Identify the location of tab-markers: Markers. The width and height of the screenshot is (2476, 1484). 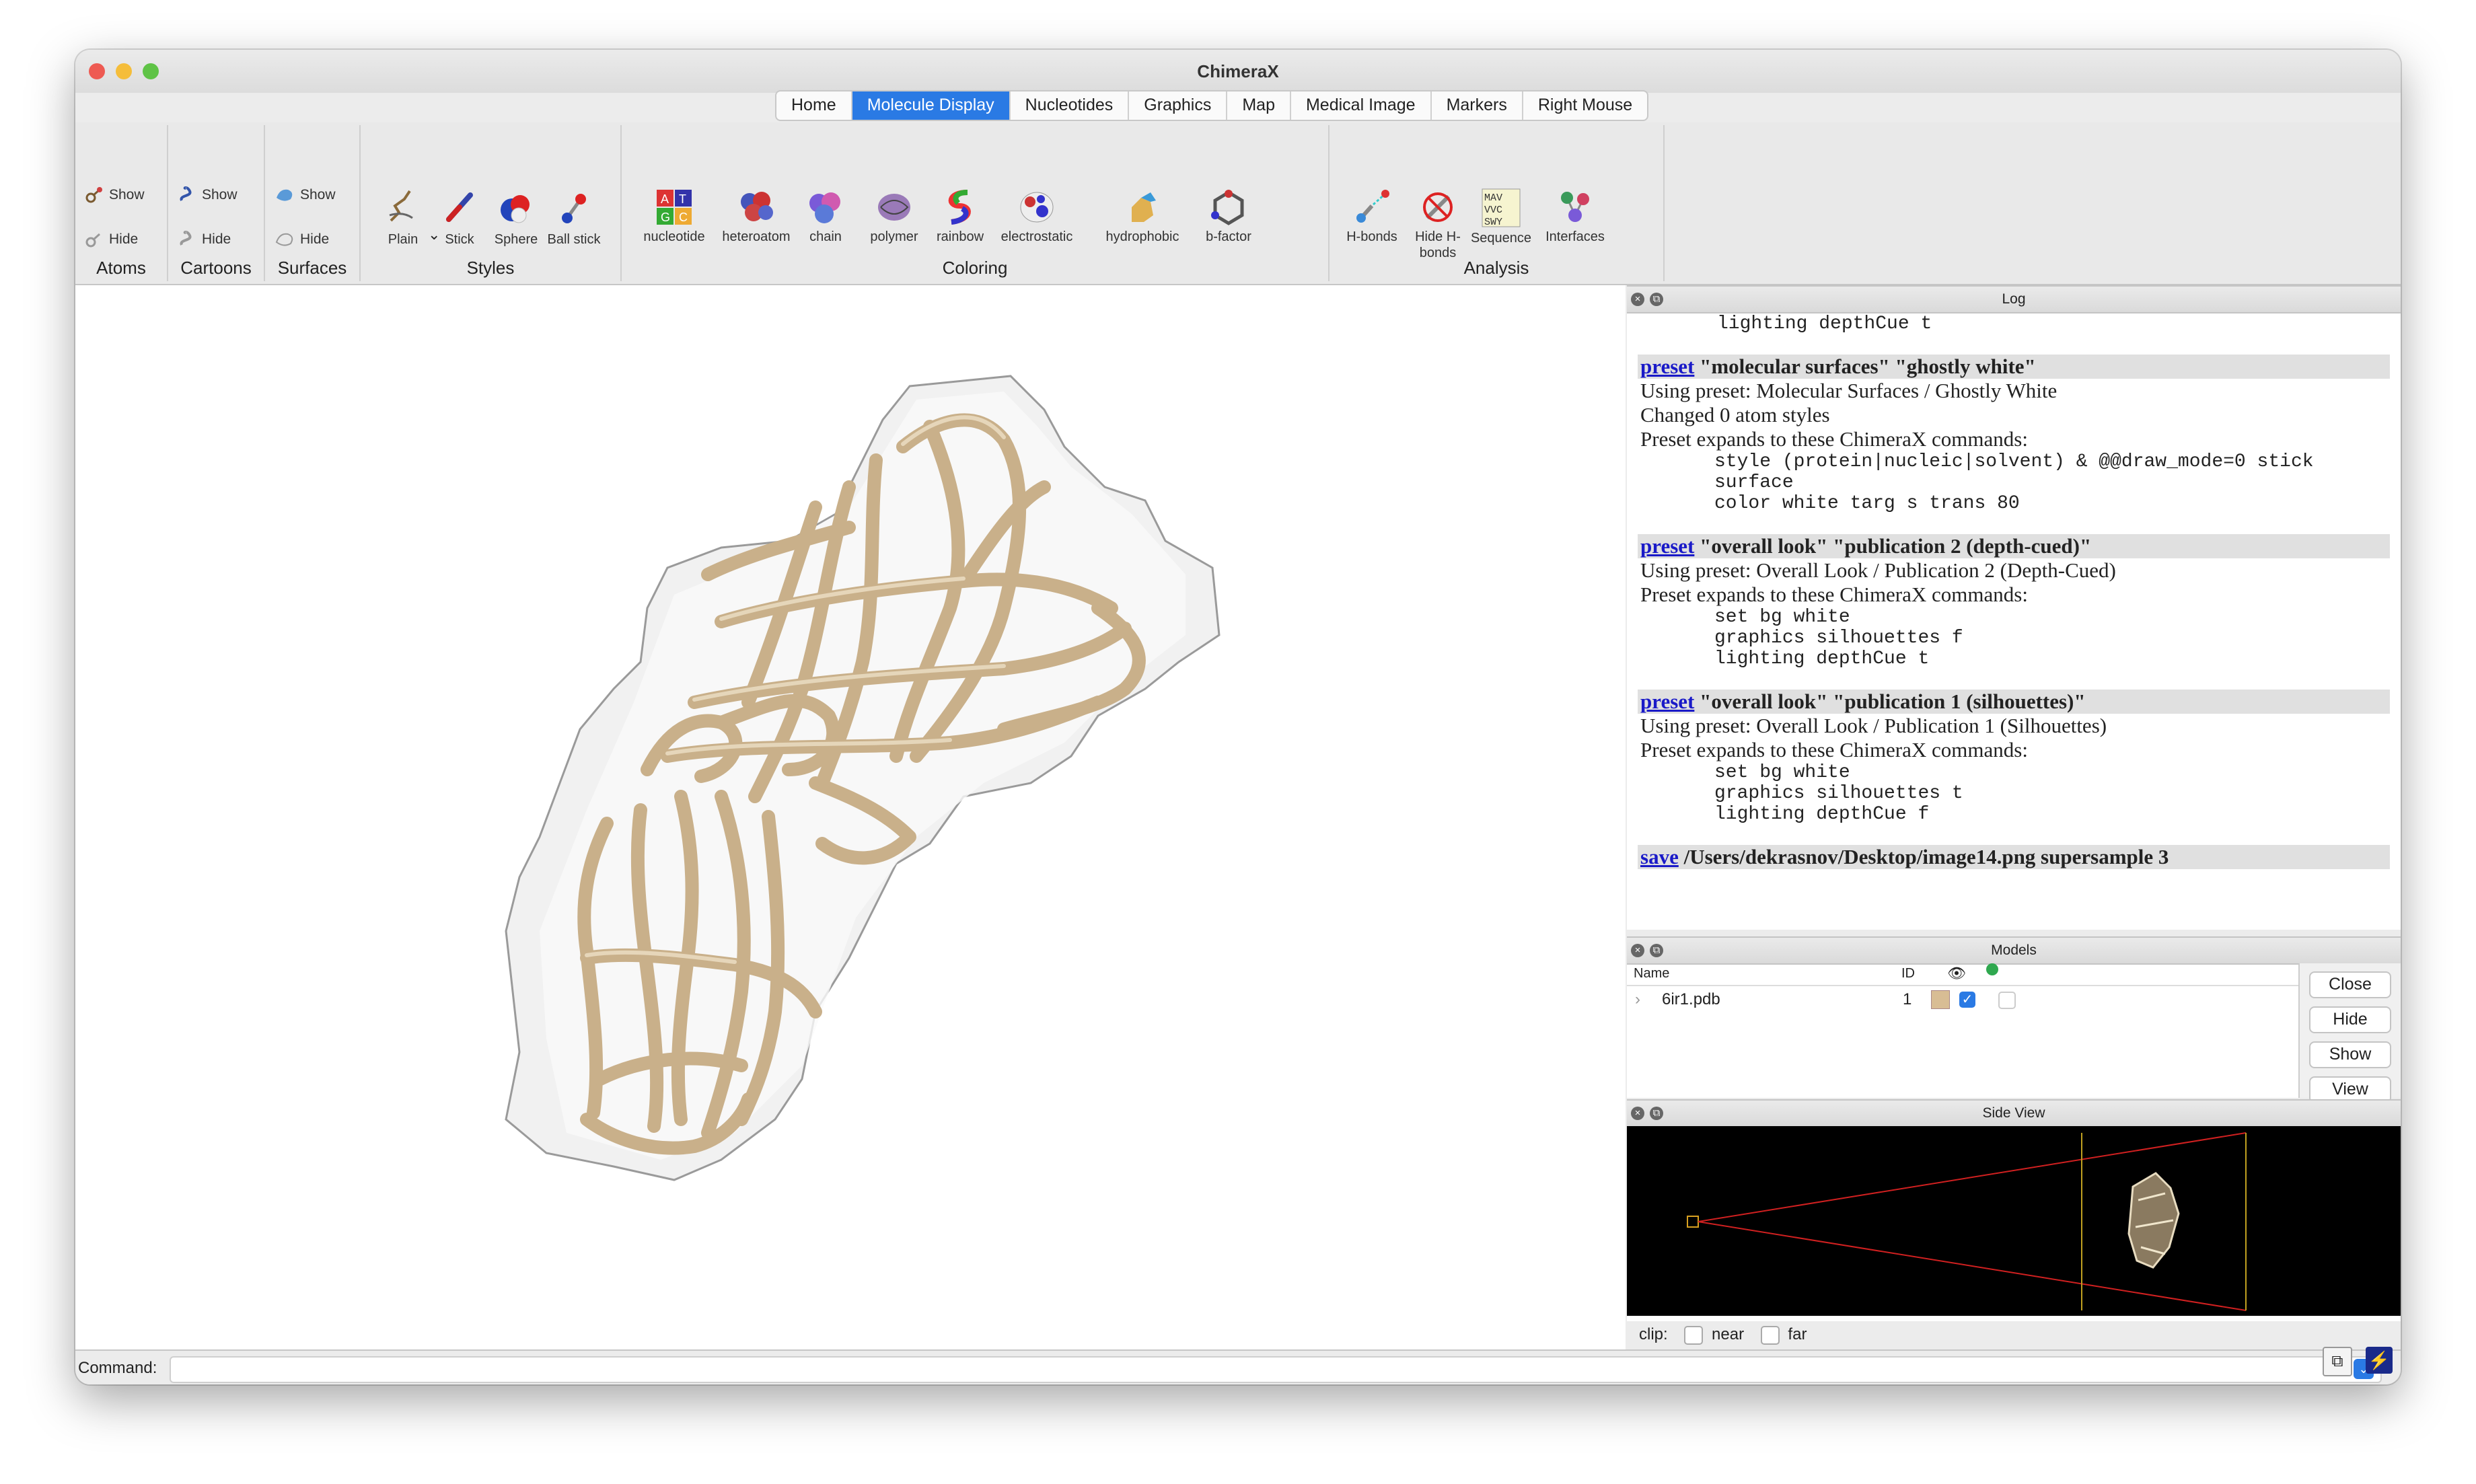
(1477, 105).